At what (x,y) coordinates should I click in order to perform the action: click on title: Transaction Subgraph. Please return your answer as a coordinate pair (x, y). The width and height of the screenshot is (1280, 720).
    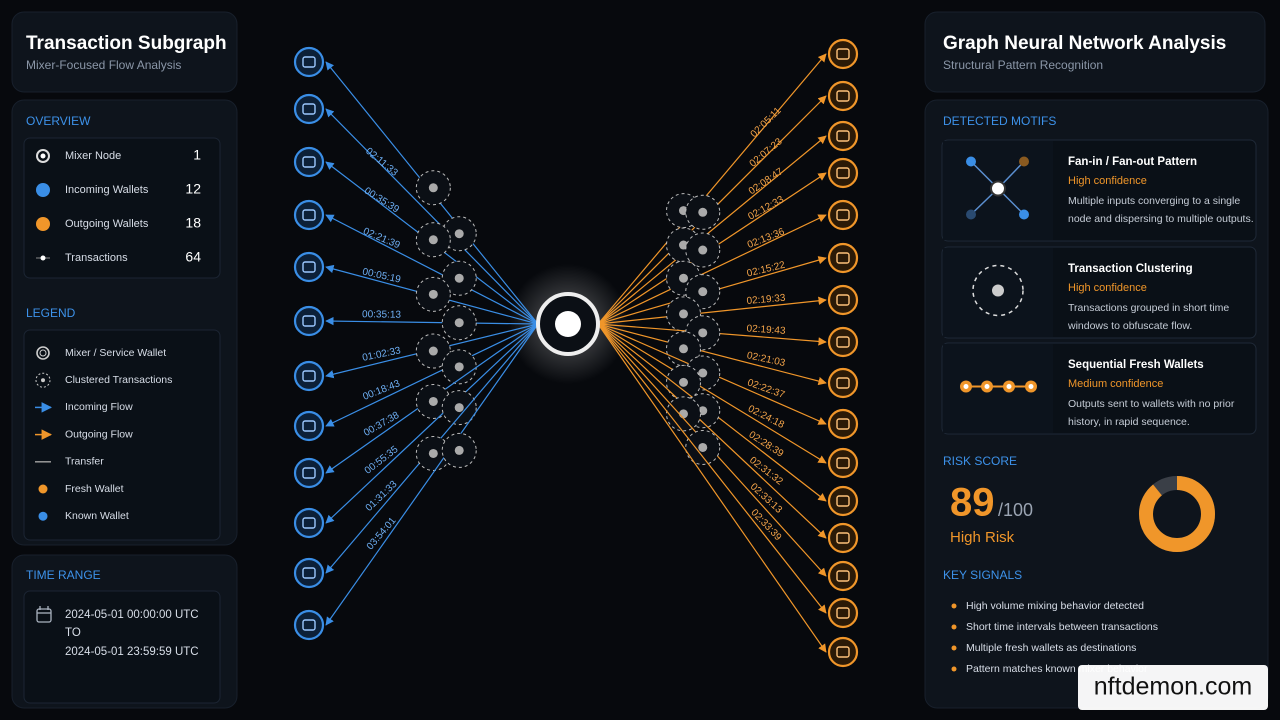
    Looking at the image, I should click on (126, 43).